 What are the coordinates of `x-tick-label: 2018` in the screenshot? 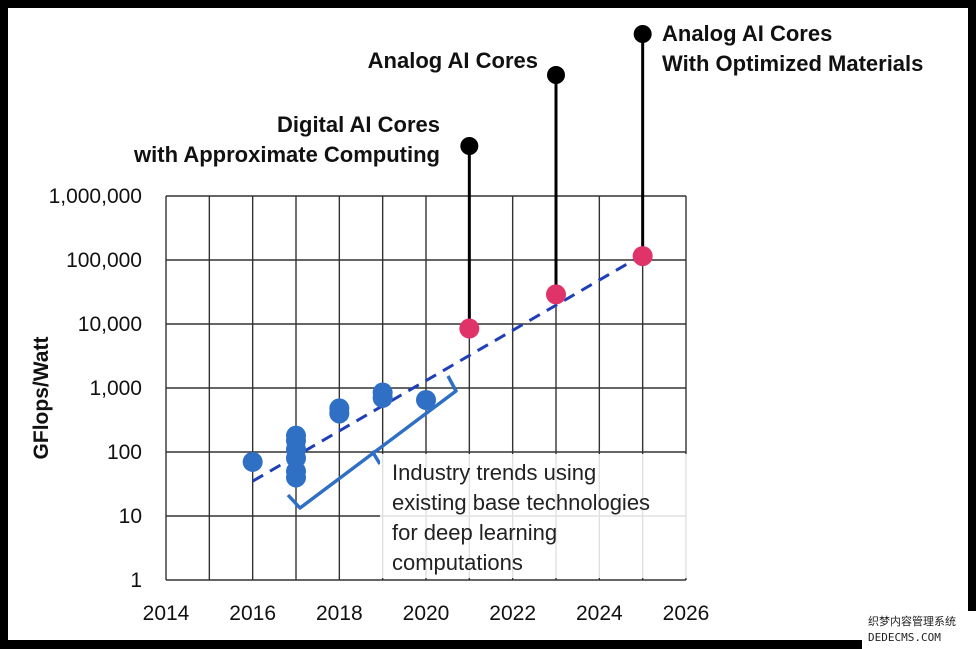 It's located at (339, 613).